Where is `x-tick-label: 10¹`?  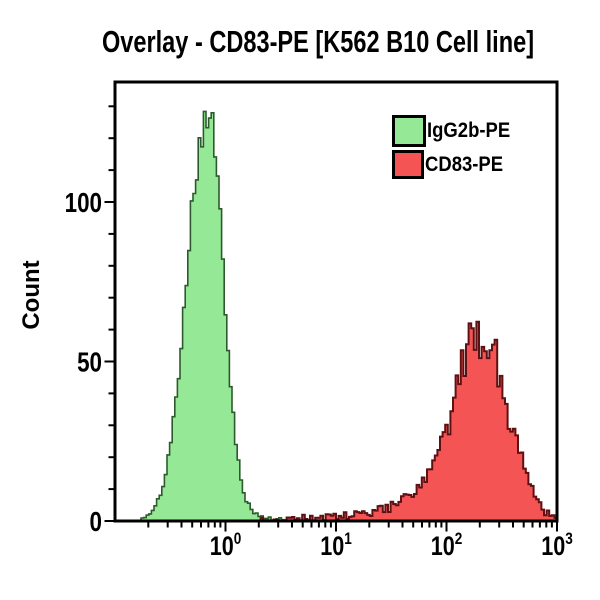
x-tick-label: 10¹ is located at coordinates (336, 546).